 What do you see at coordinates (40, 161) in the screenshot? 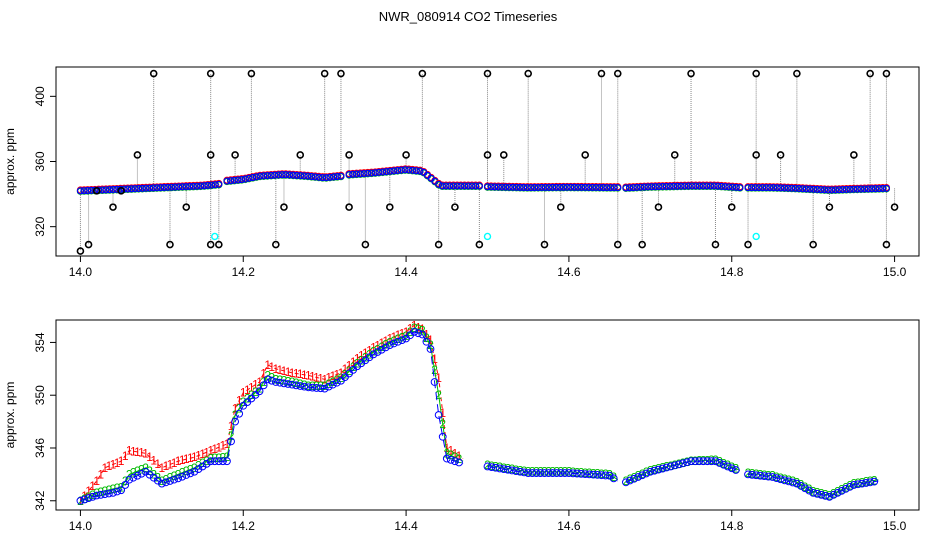
I see `y-tick-label: 360` at bounding box center [40, 161].